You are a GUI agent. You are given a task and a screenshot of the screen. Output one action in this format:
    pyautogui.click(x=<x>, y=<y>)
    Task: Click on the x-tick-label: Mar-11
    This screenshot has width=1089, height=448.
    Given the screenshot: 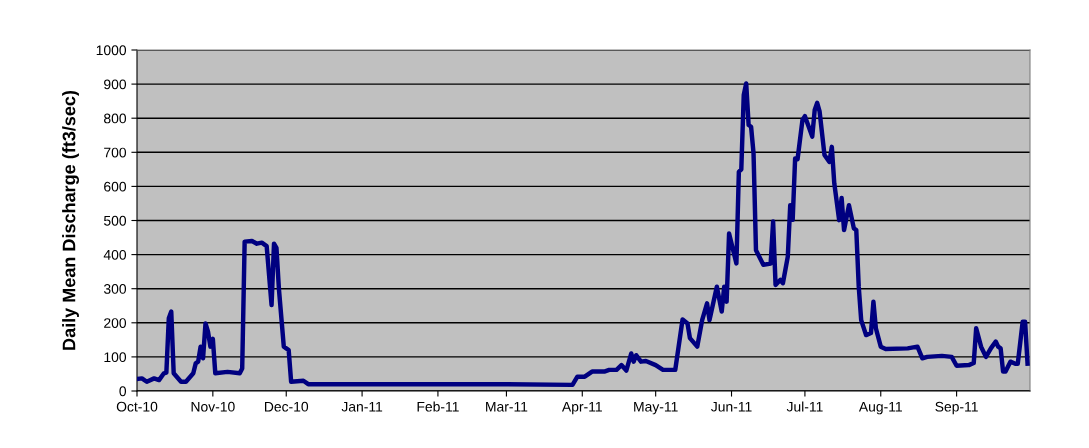 What is the action you would take?
    pyautogui.click(x=507, y=406)
    